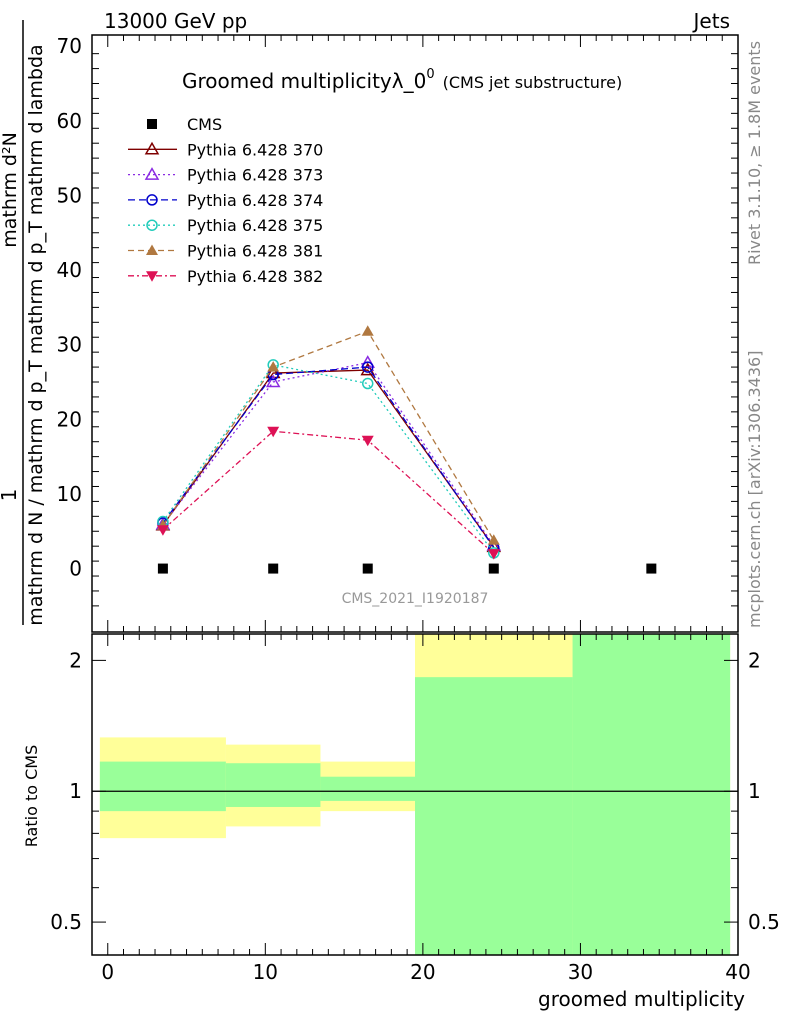  What do you see at coordinates (75, 569) in the screenshot?
I see `y-tick-label-0: 0` at bounding box center [75, 569].